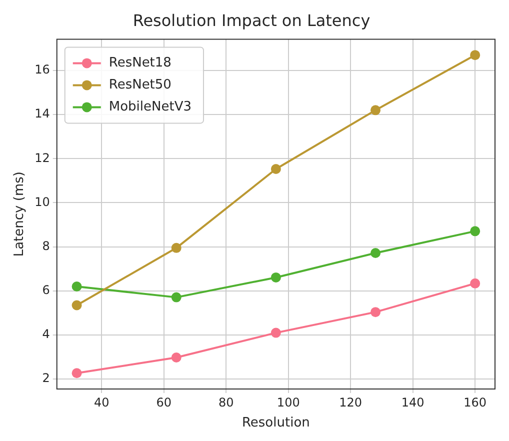  Describe the element at coordinates (46, 245) in the screenshot. I see `y-tick-label: 8` at that location.